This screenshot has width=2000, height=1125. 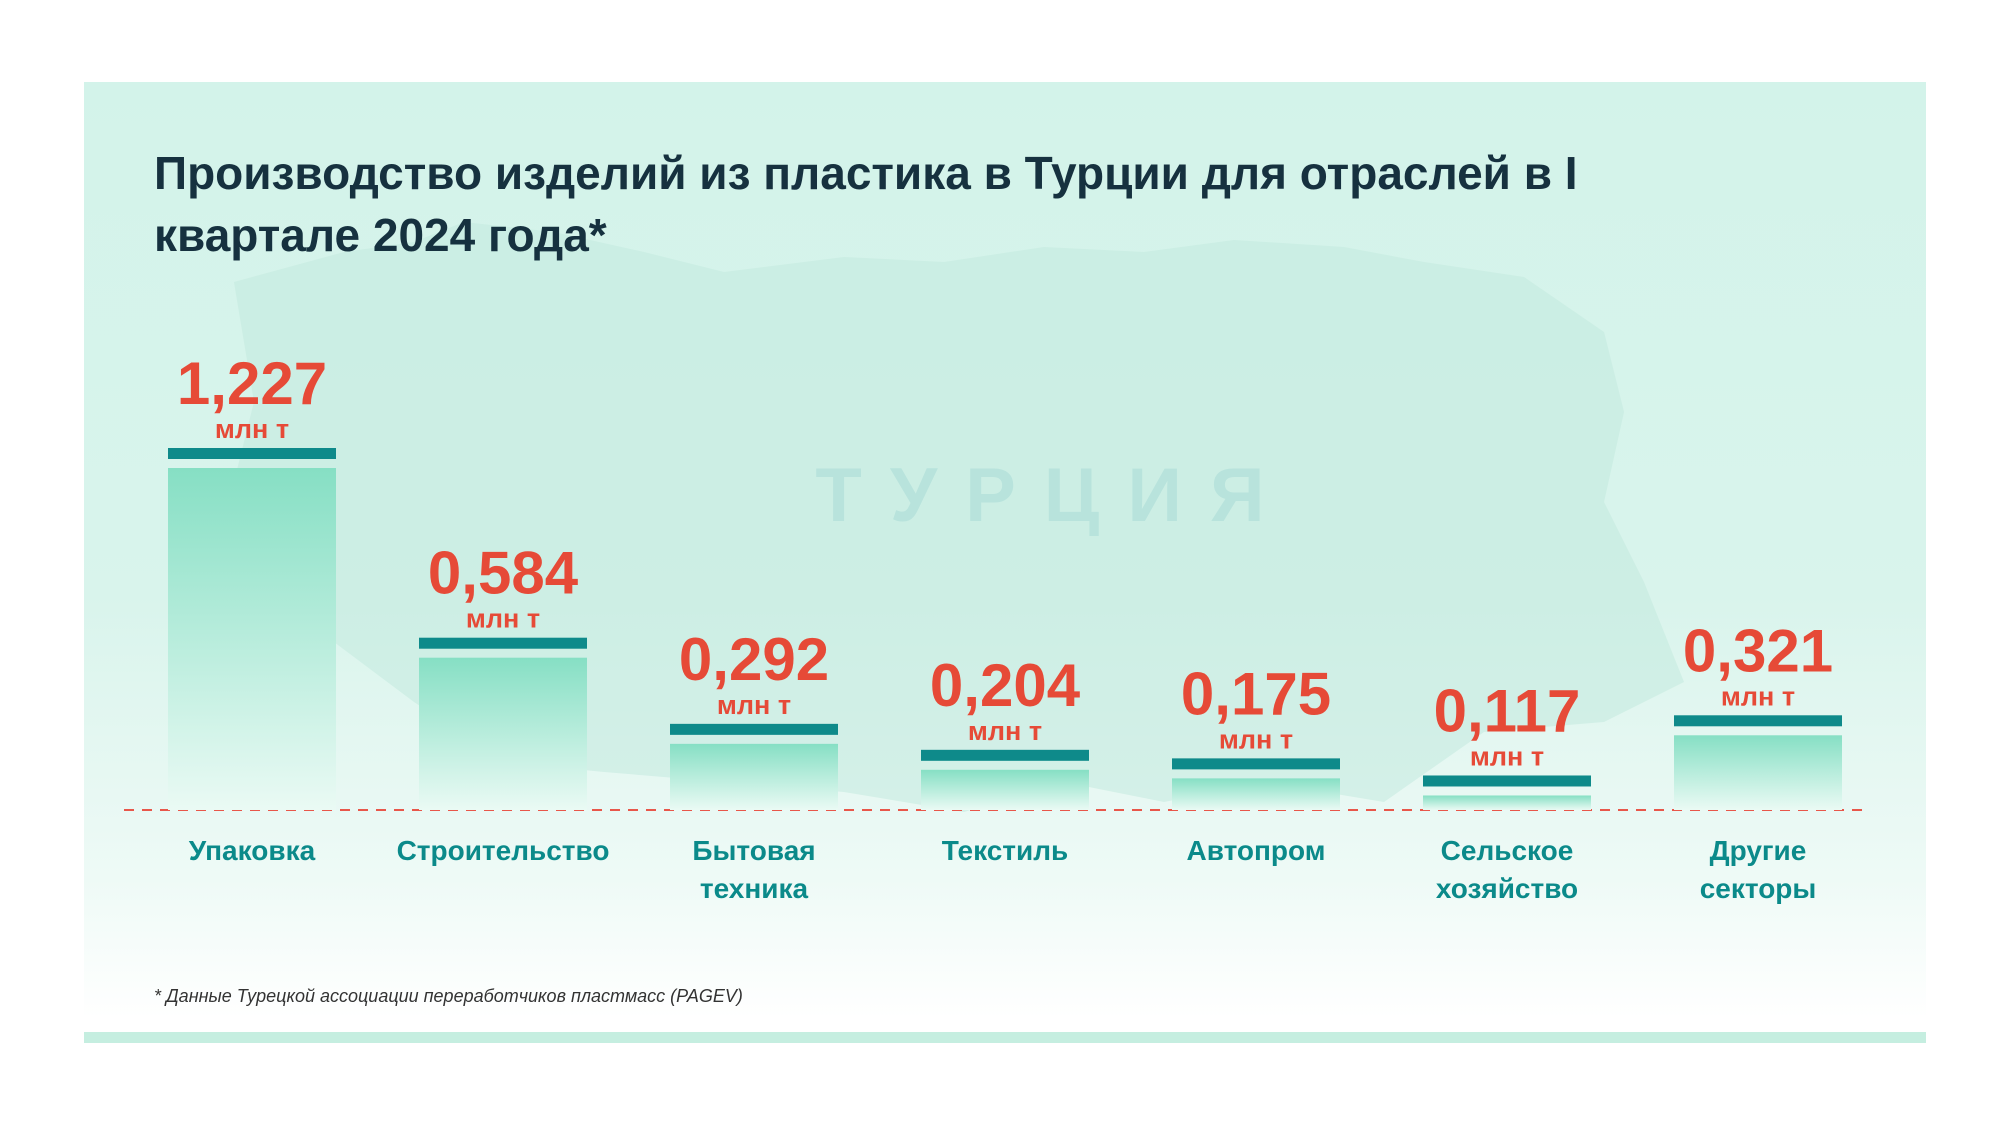 I want to click on value-label: 0,117, so click(x=1507, y=710).